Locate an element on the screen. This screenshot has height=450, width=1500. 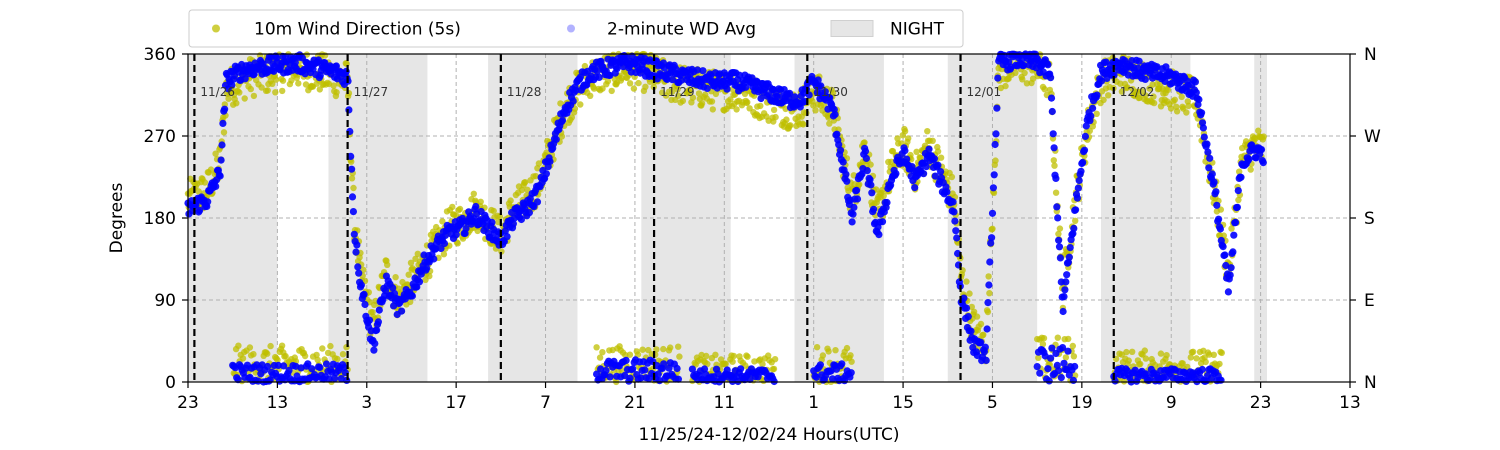
right-axis-ticks: N E S W N is located at coordinates (1365, 219).